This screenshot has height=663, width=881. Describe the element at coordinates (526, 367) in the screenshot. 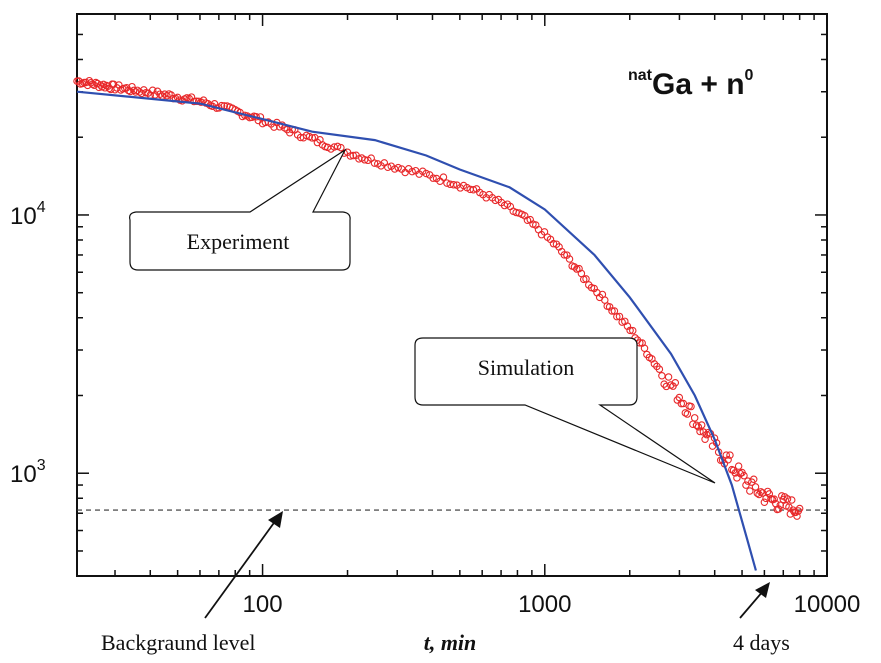

I see `simulation-label: Simulation` at that location.